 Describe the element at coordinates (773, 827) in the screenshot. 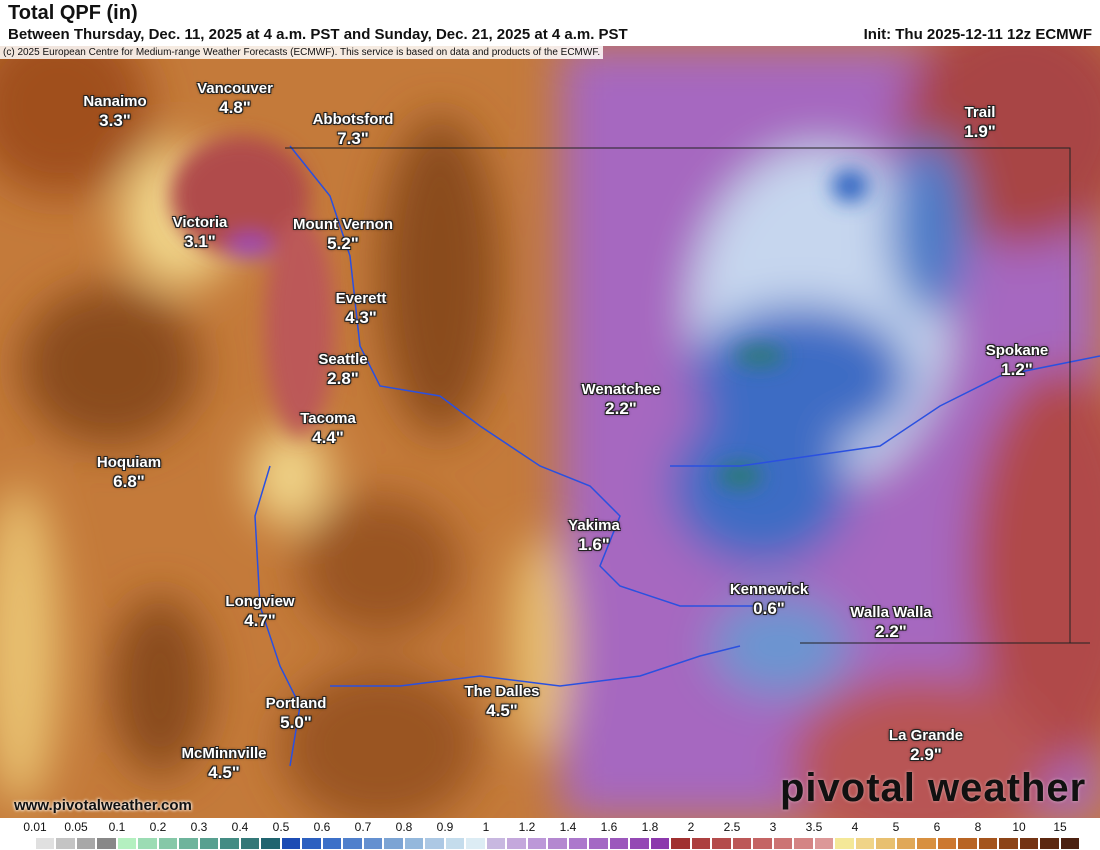

I see `legend-label: 3` at that location.